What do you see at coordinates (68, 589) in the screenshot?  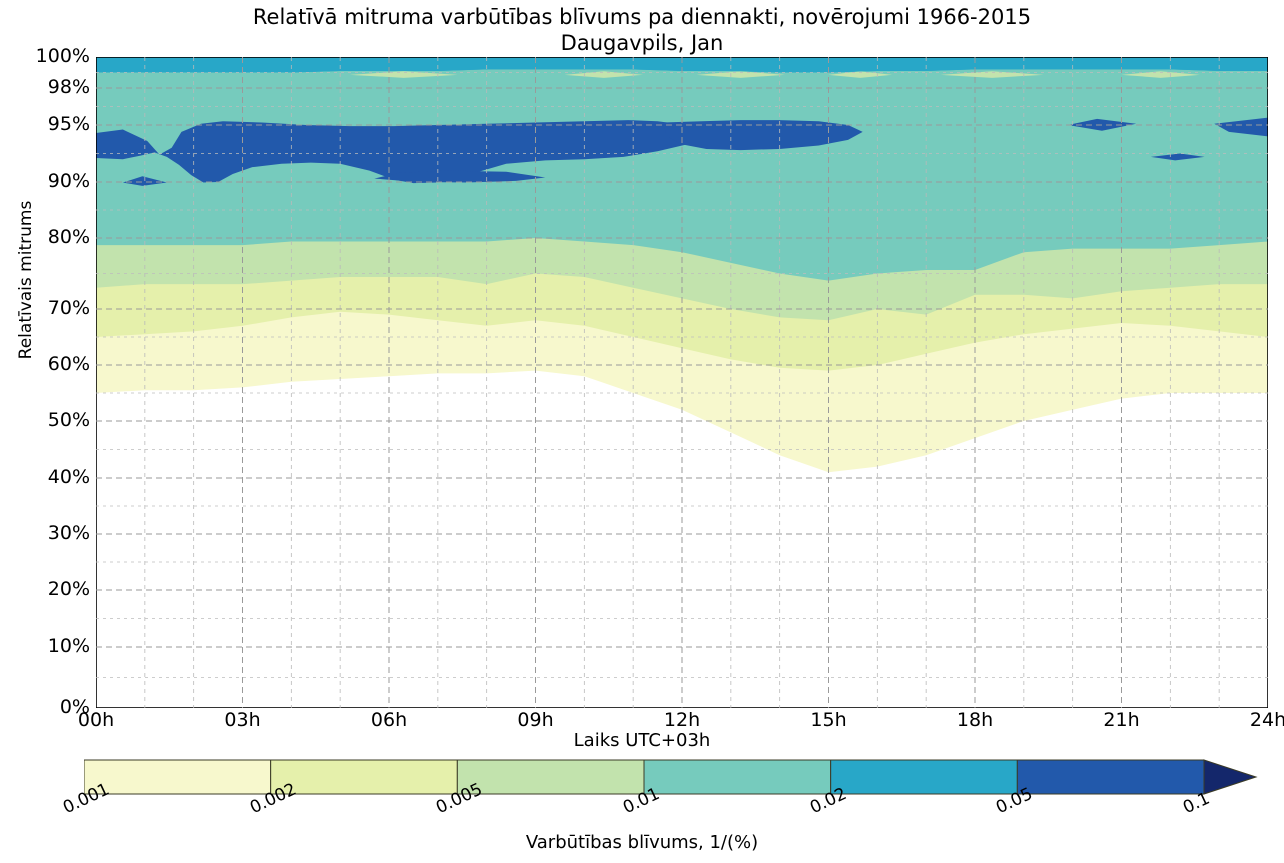 I see `y-tick-20: 20%` at bounding box center [68, 589].